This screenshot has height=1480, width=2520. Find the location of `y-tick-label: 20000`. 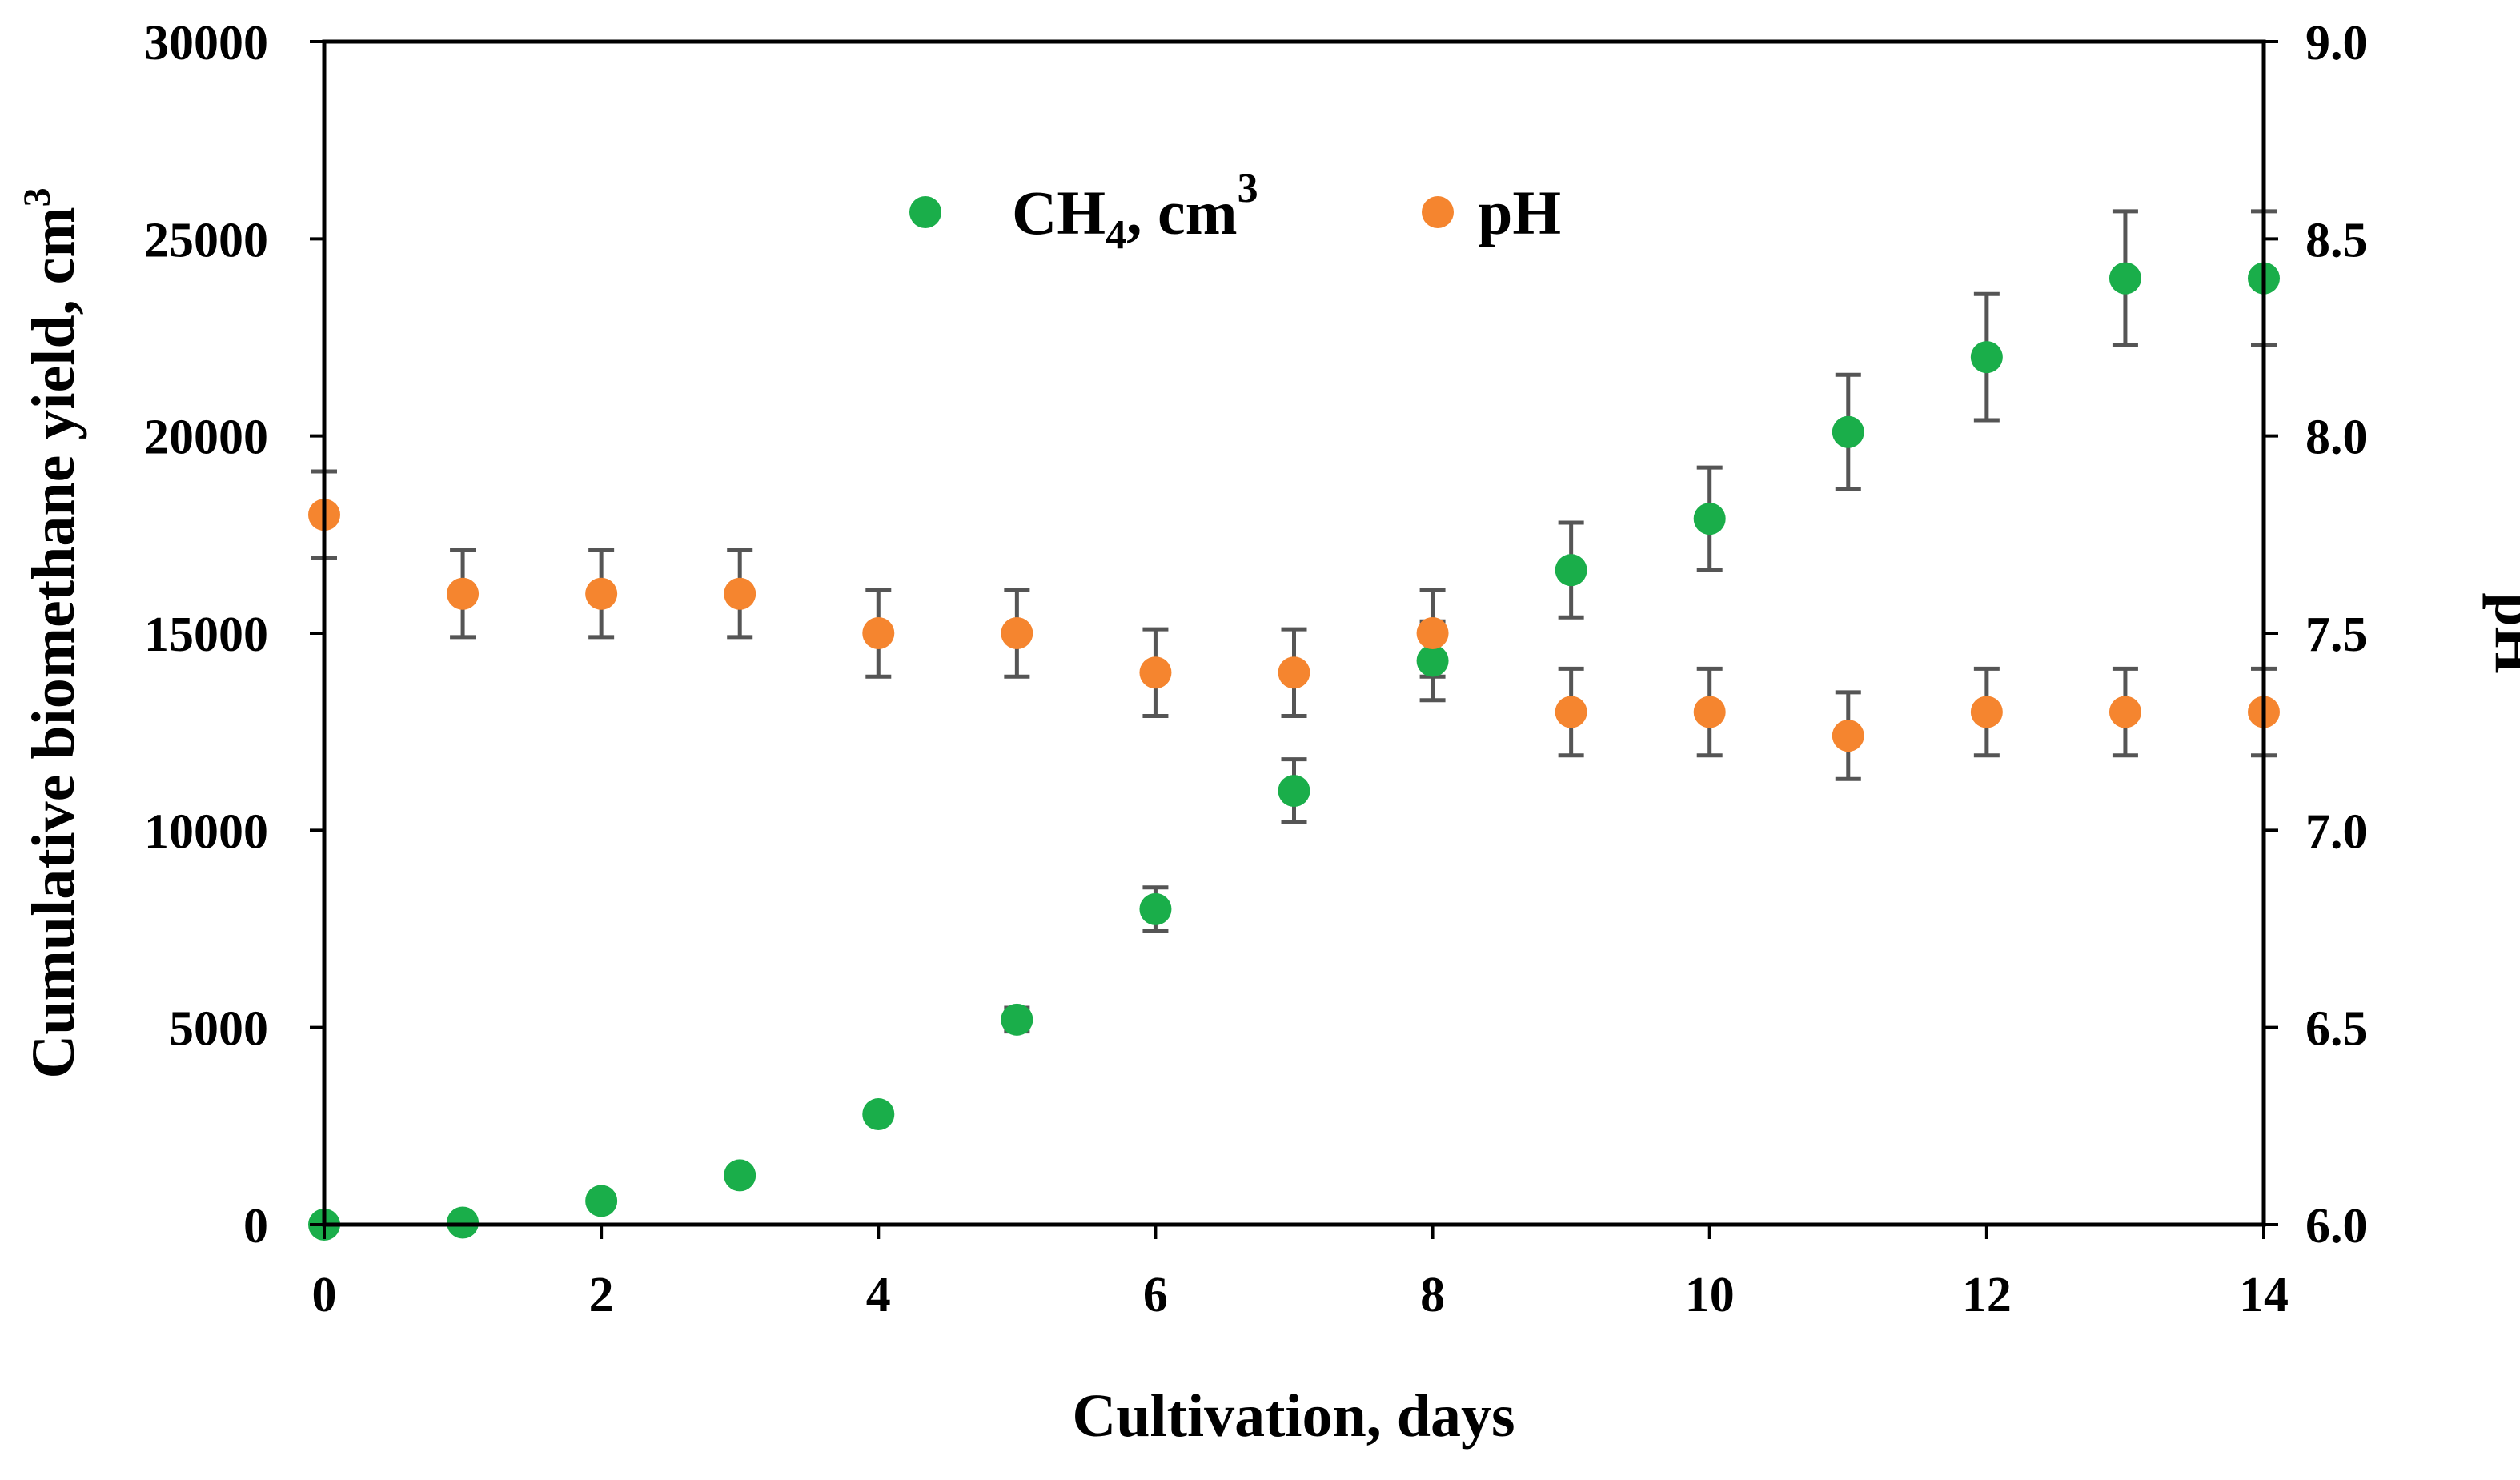

y-tick-label: 20000 is located at coordinates (206, 438).